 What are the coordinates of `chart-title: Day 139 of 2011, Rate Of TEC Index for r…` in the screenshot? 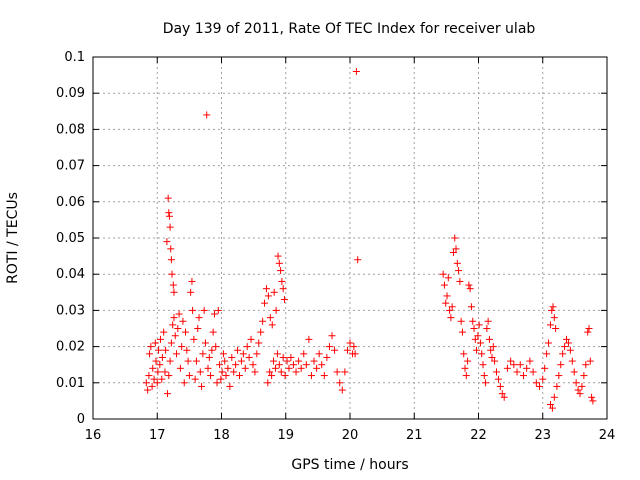 It's located at (349, 29).